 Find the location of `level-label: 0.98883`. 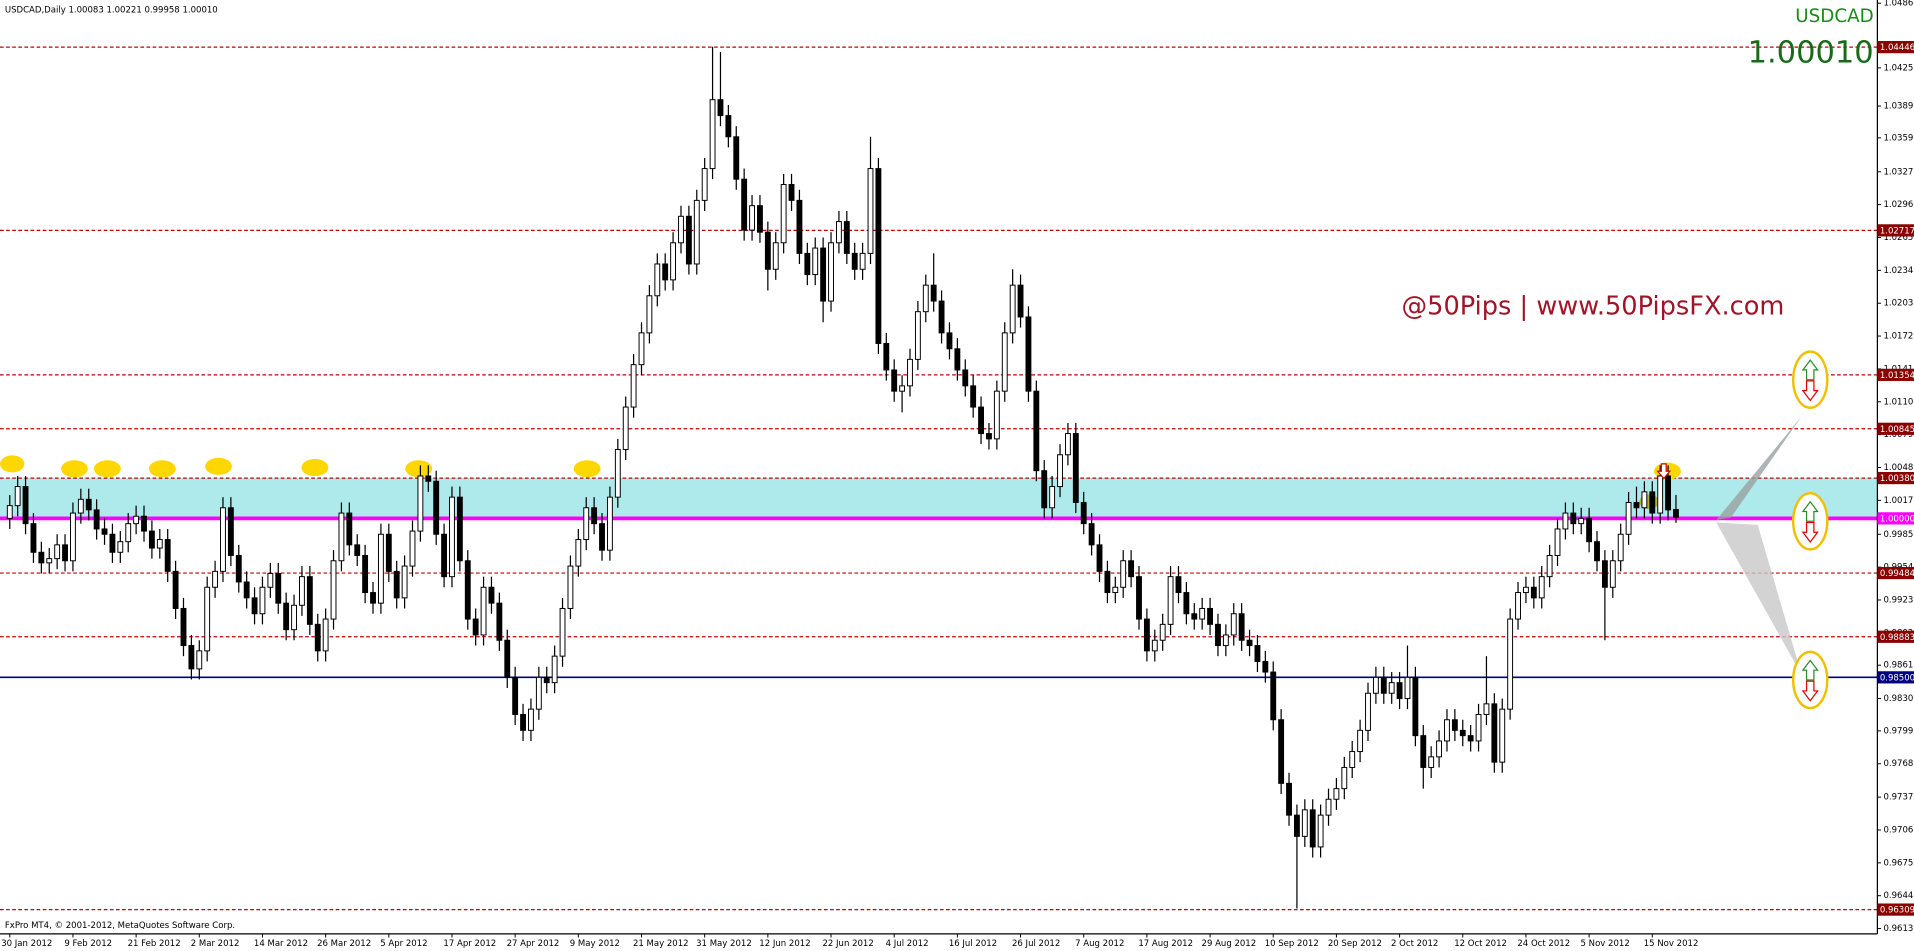

level-label: 0.98883 is located at coordinates (1897, 638).